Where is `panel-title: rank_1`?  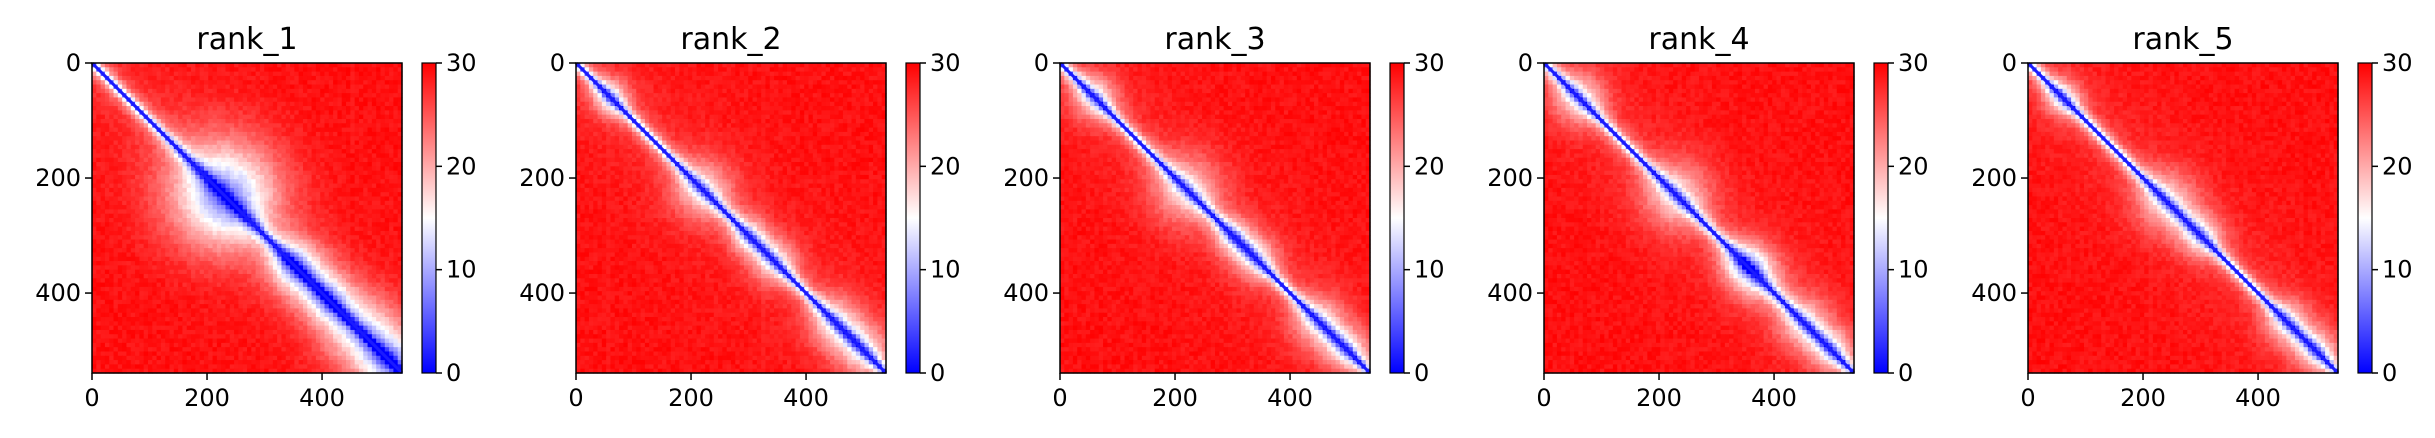
panel-title: rank_1 is located at coordinates (246, 39).